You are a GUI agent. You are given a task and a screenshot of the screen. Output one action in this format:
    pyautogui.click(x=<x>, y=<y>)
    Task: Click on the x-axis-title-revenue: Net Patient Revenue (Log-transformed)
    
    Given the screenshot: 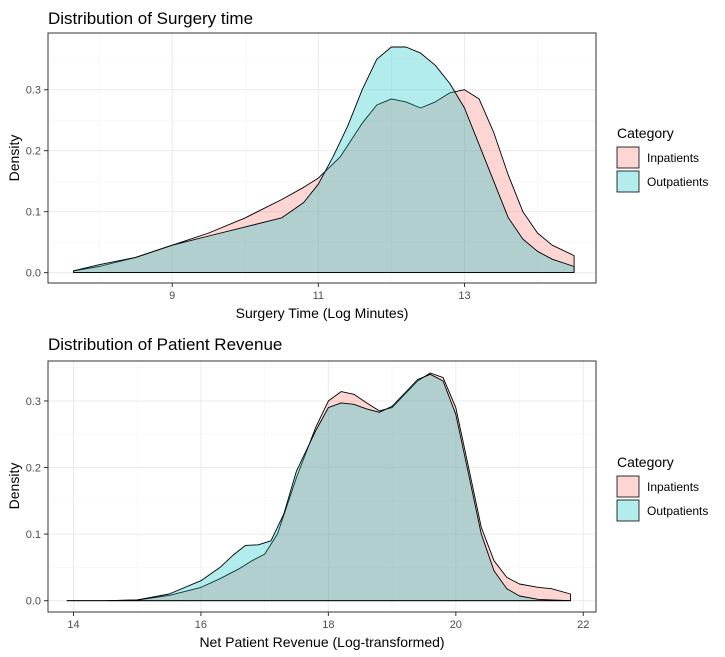 What is the action you would take?
    pyautogui.click(x=321, y=642)
    